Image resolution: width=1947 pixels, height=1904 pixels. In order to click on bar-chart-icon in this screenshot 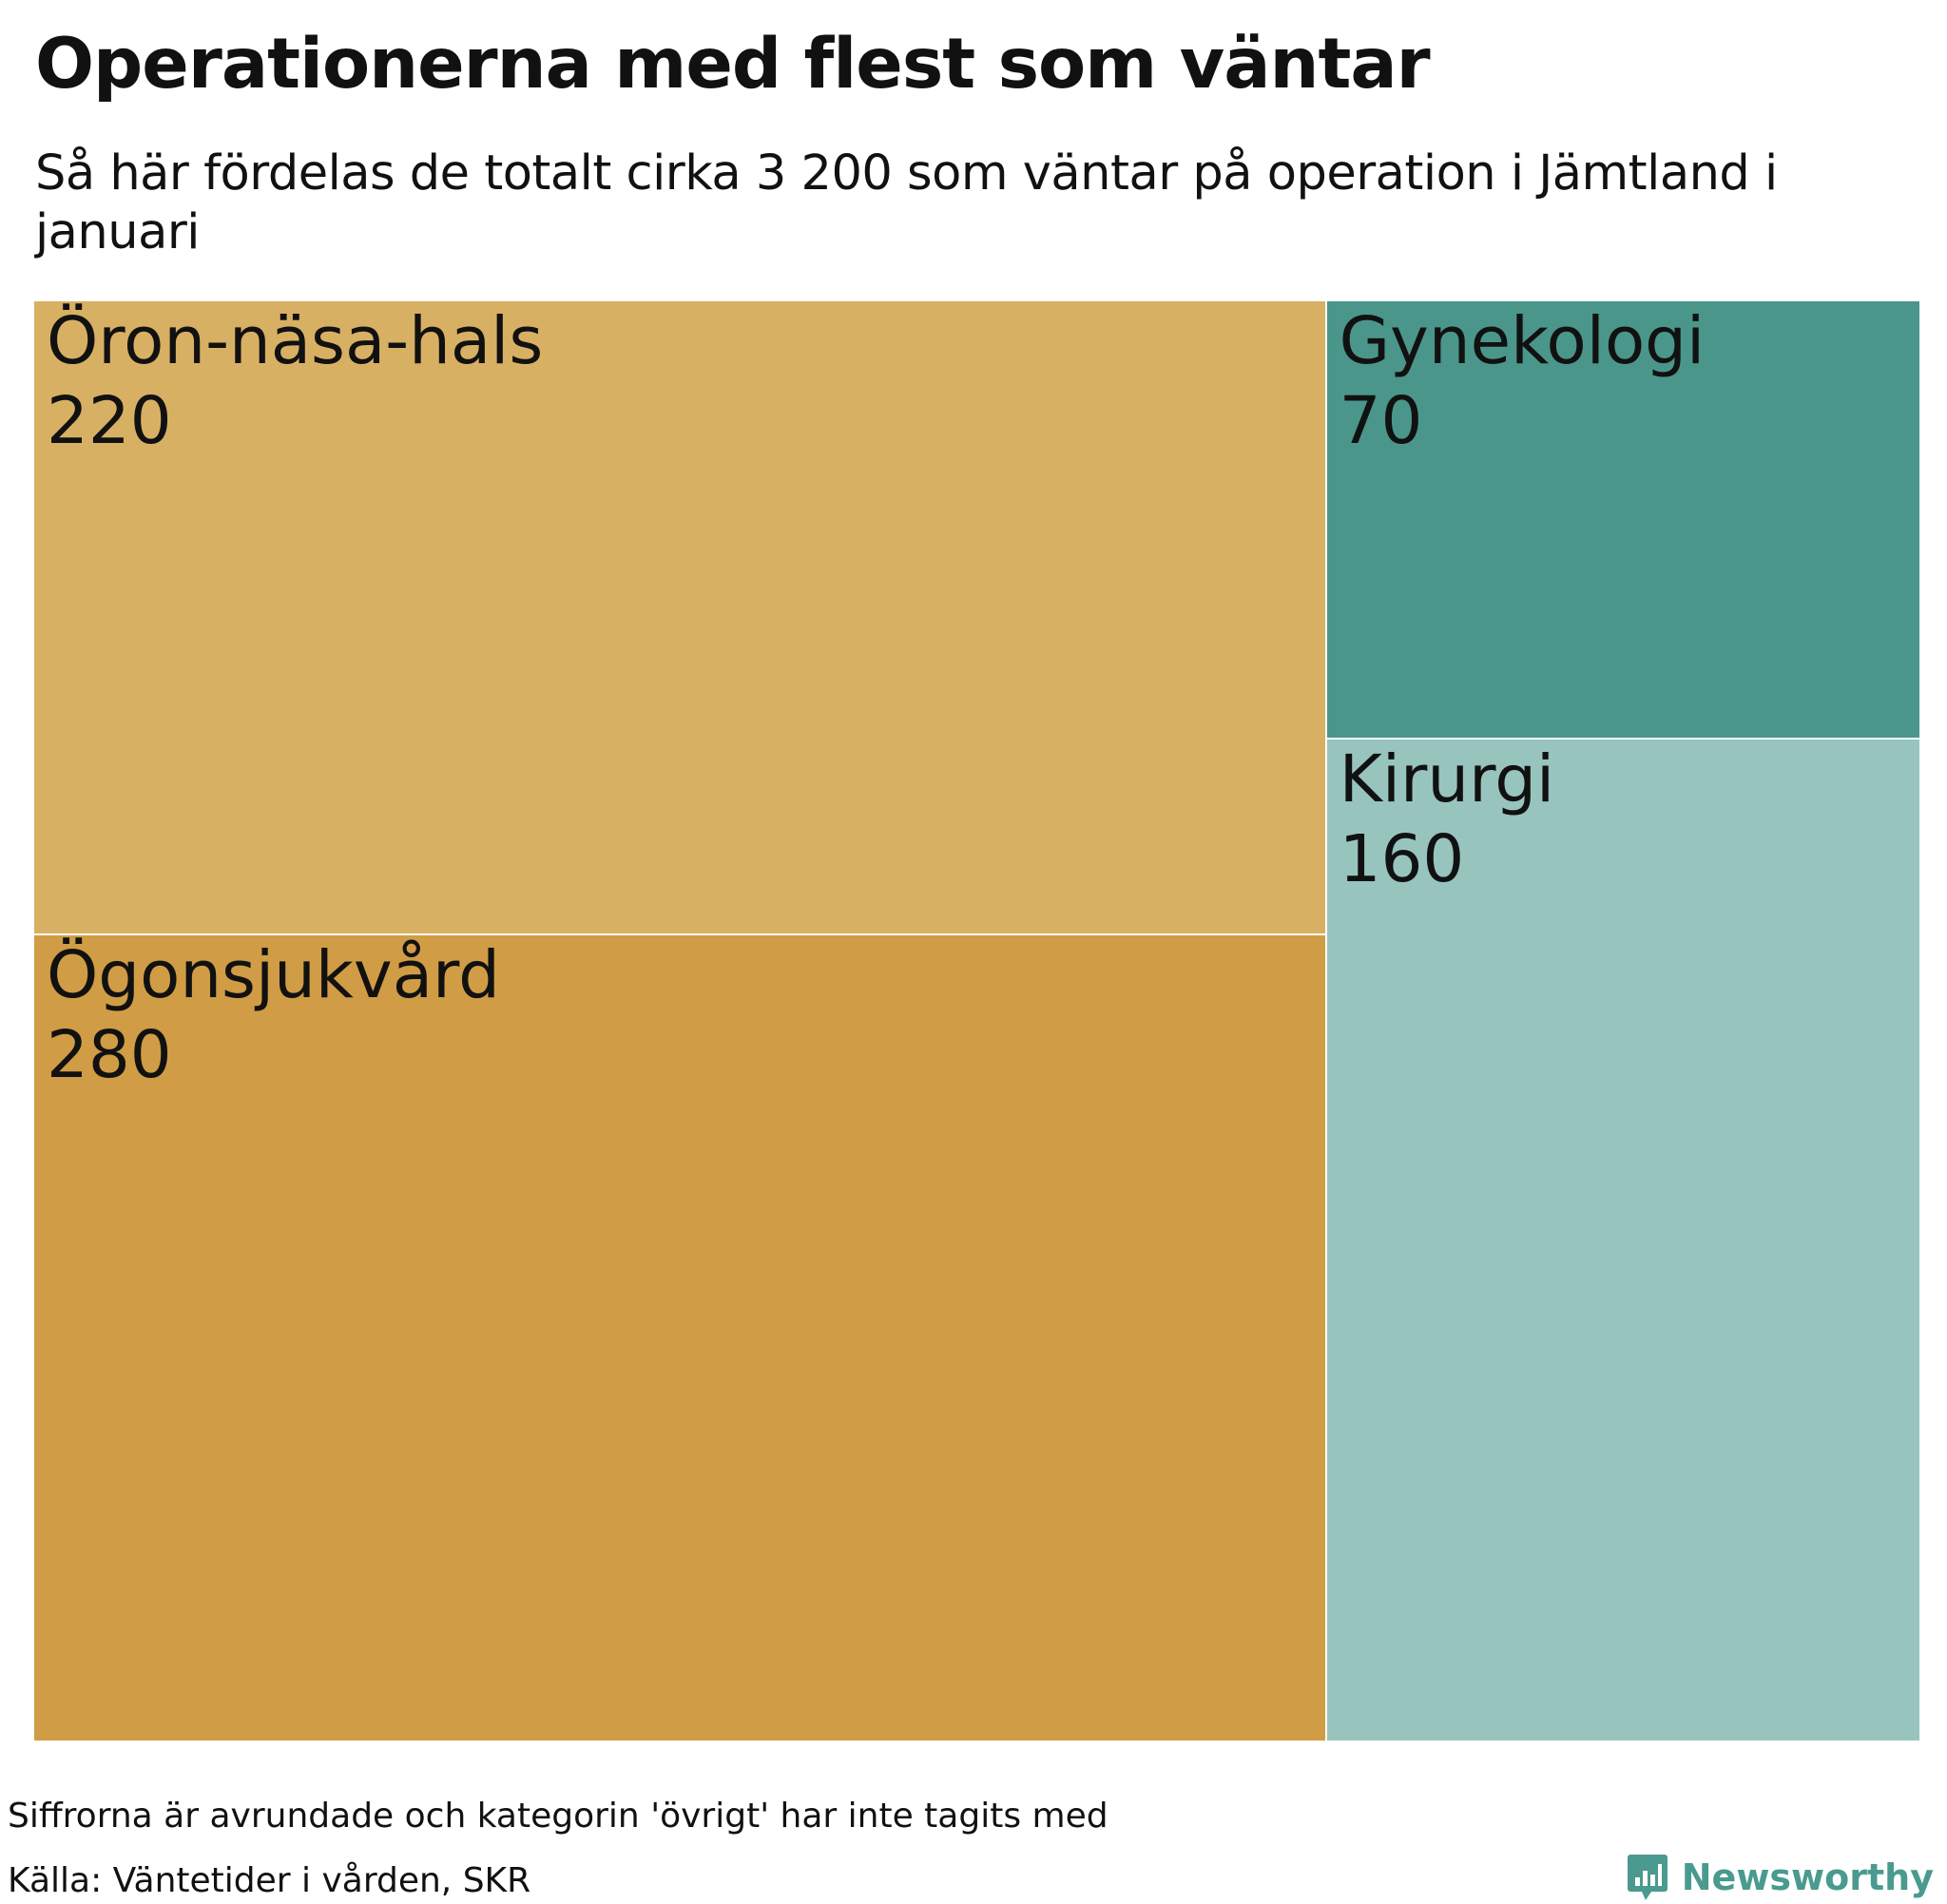, I will do `click(1647, 1877)`.